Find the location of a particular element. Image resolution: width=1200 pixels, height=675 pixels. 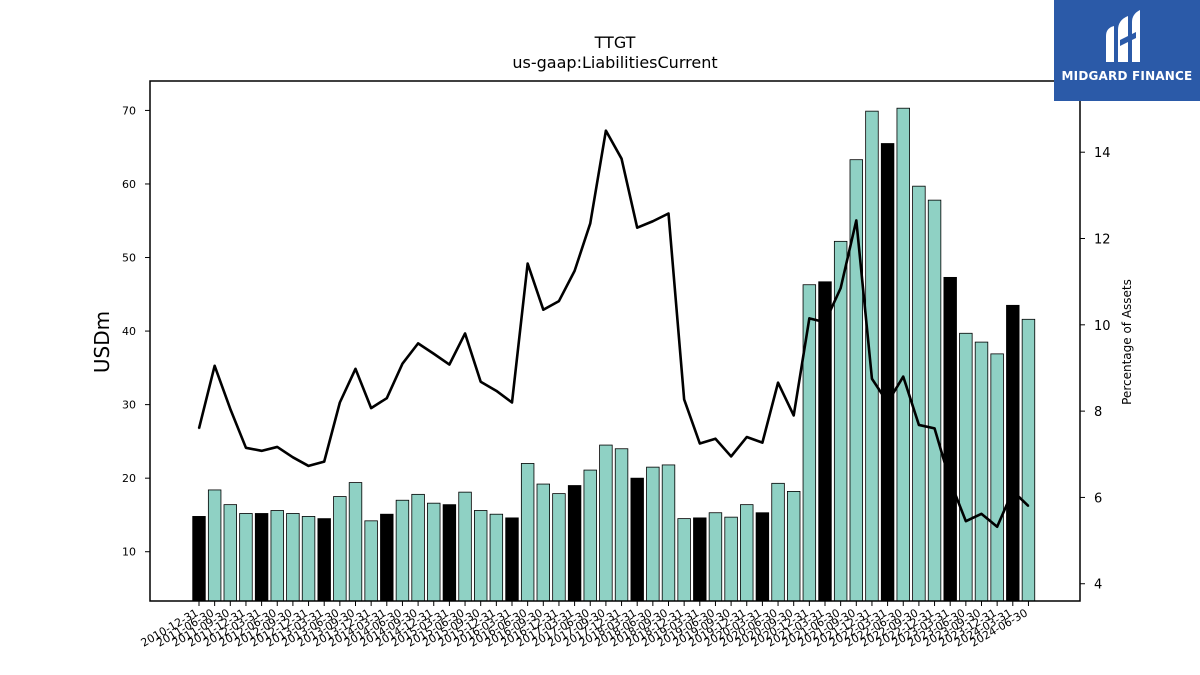

y-tick-label: 20 is located at coordinates (129, 478).